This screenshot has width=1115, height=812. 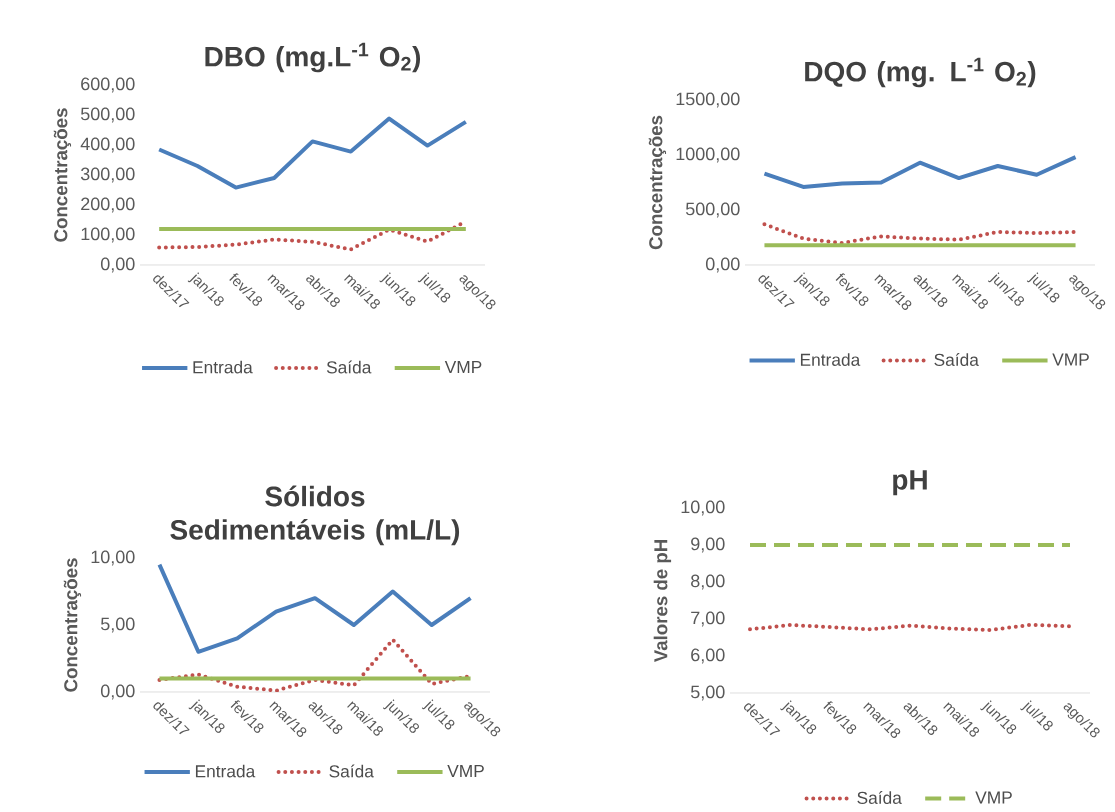 What do you see at coordinates (108, 235) in the screenshot?
I see `y-tick-label: 100,00` at bounding box center [108, 235].